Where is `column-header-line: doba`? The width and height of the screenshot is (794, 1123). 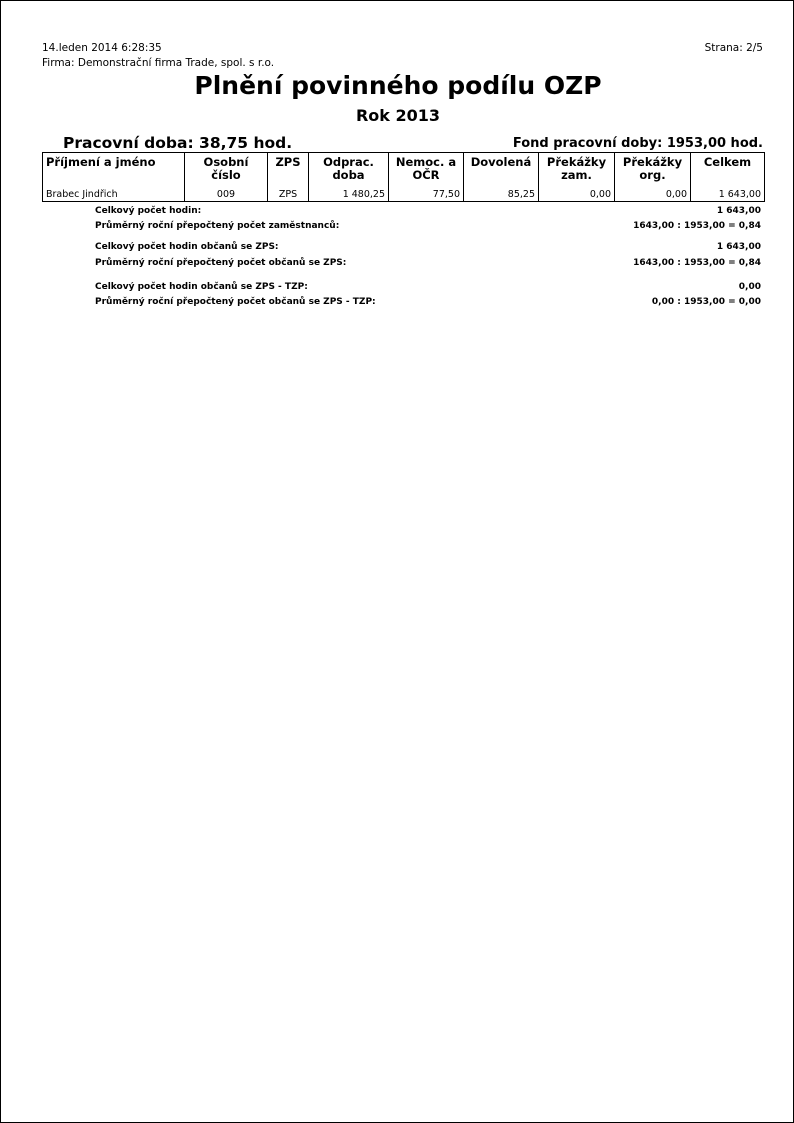 column-header-line: doba is located at coordinates (348, 175).